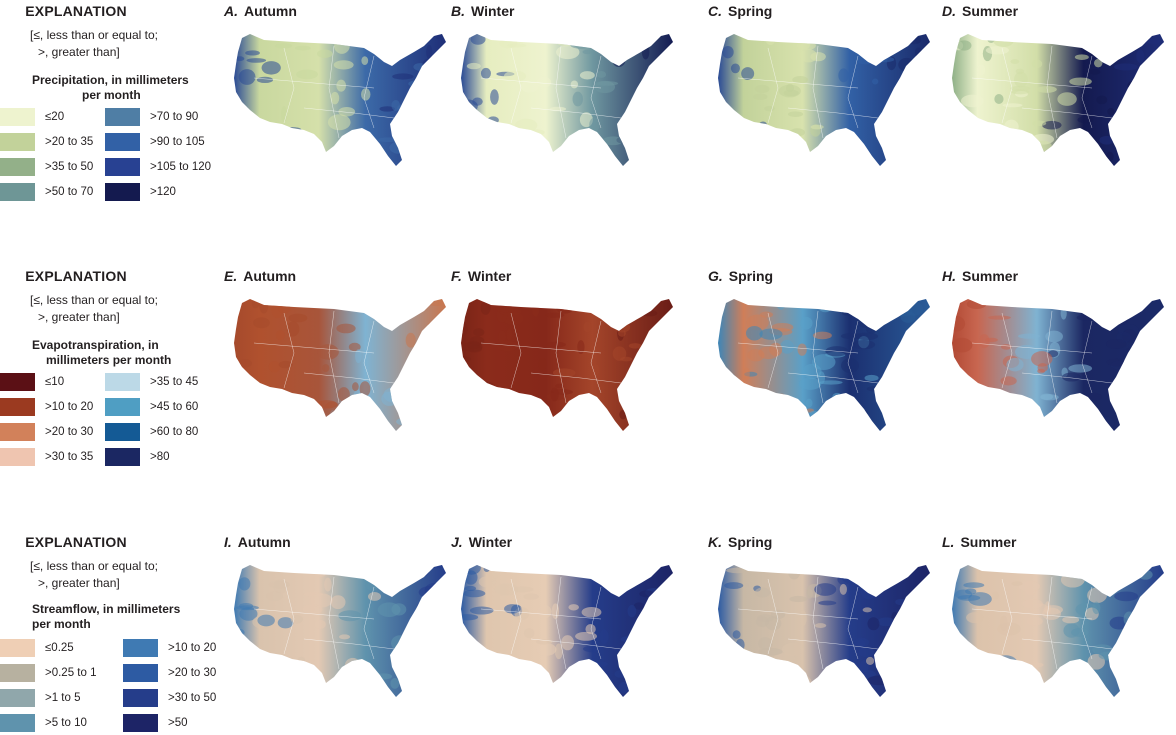 This screenshot has width=1176, height=735. What do you see at coordinates (109, 360) in the screenshot?
I see `legend-variable-line2: millimeters per month` at bounding box center [109, 360].